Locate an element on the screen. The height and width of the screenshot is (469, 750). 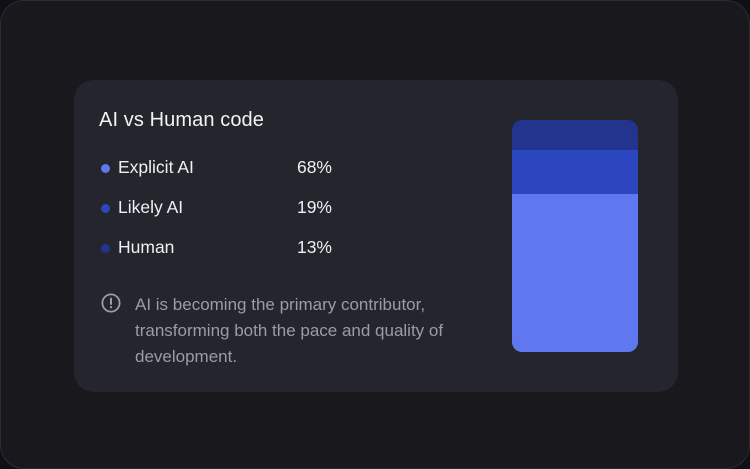
chart-legend: Explicit AI 68% Likely AI 19% Human 13% is located at coordinates (220, 217).